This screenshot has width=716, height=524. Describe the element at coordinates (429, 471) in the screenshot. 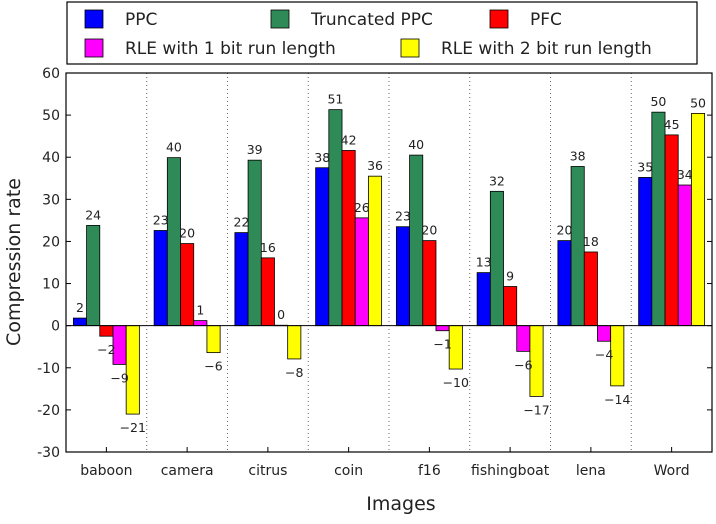

I see `x-tick-label: f16` at that location.